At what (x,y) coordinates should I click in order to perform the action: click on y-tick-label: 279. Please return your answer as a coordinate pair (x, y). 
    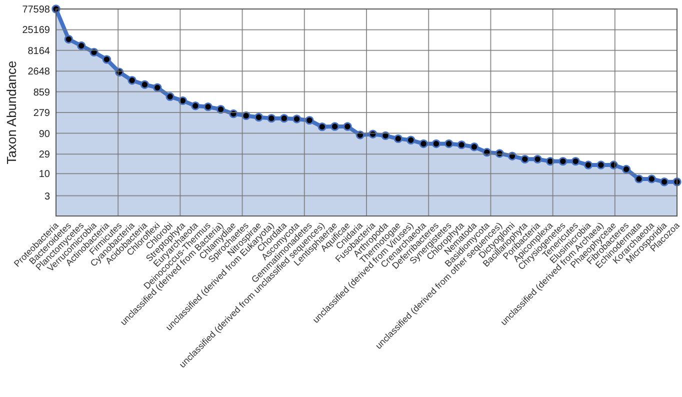
    Looking at the image, I should click on (41, 113).